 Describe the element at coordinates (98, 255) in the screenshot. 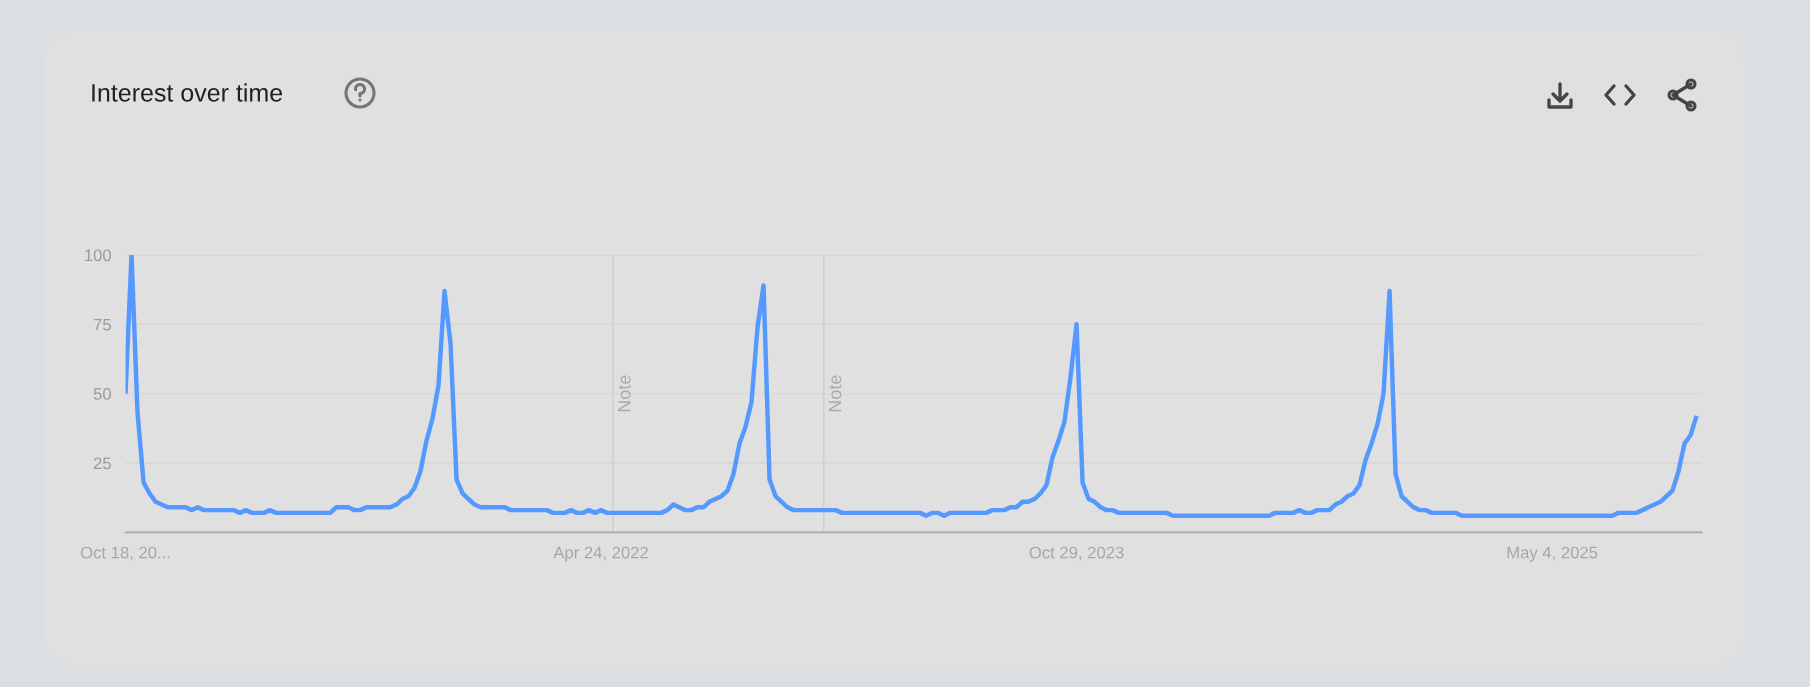

I see `y-tick-label: 100` at that location.